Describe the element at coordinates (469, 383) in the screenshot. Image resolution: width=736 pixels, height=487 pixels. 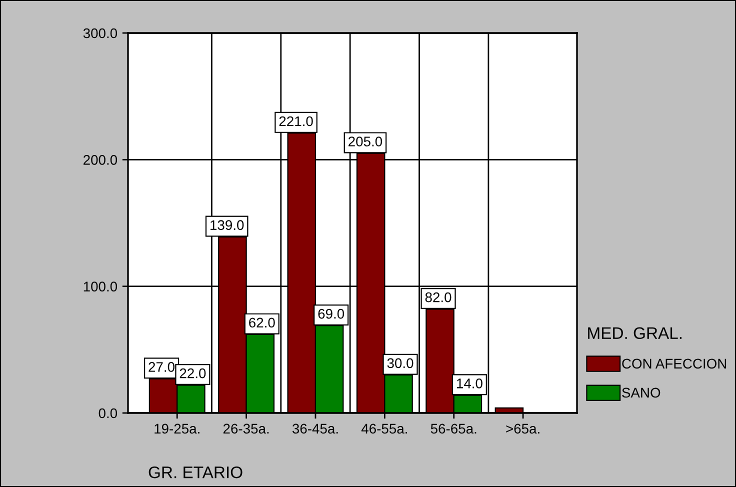
I see `data-label: 14.0` at that location.